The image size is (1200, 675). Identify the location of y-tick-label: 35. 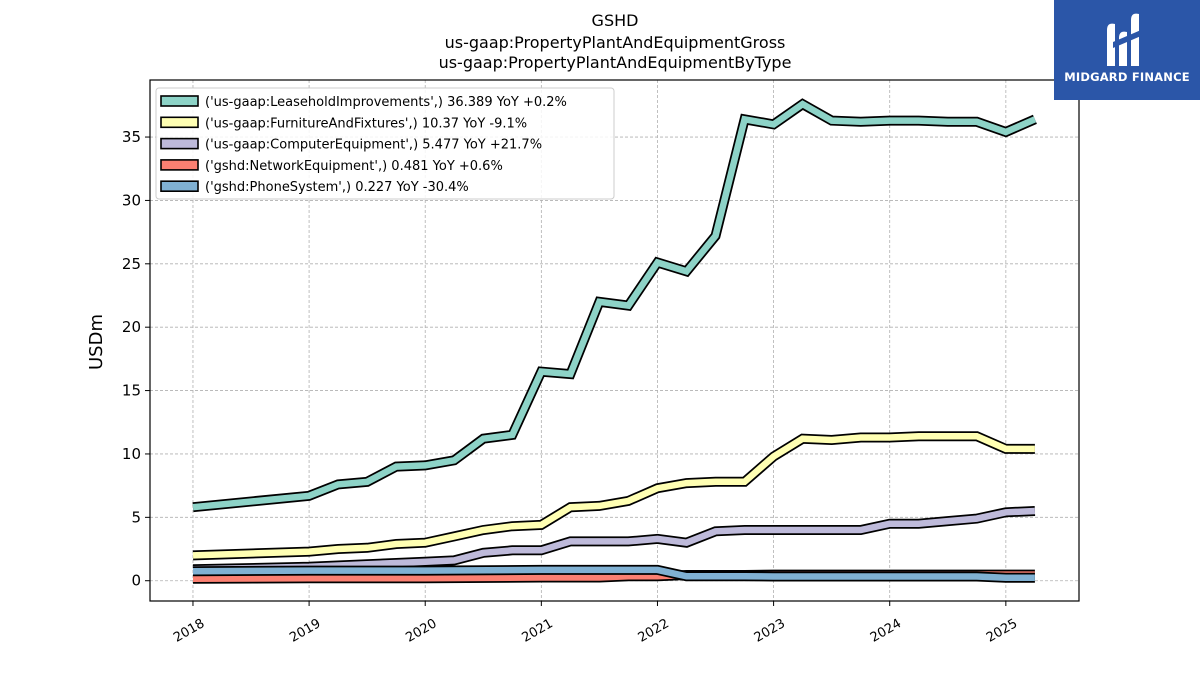
(131, 137).